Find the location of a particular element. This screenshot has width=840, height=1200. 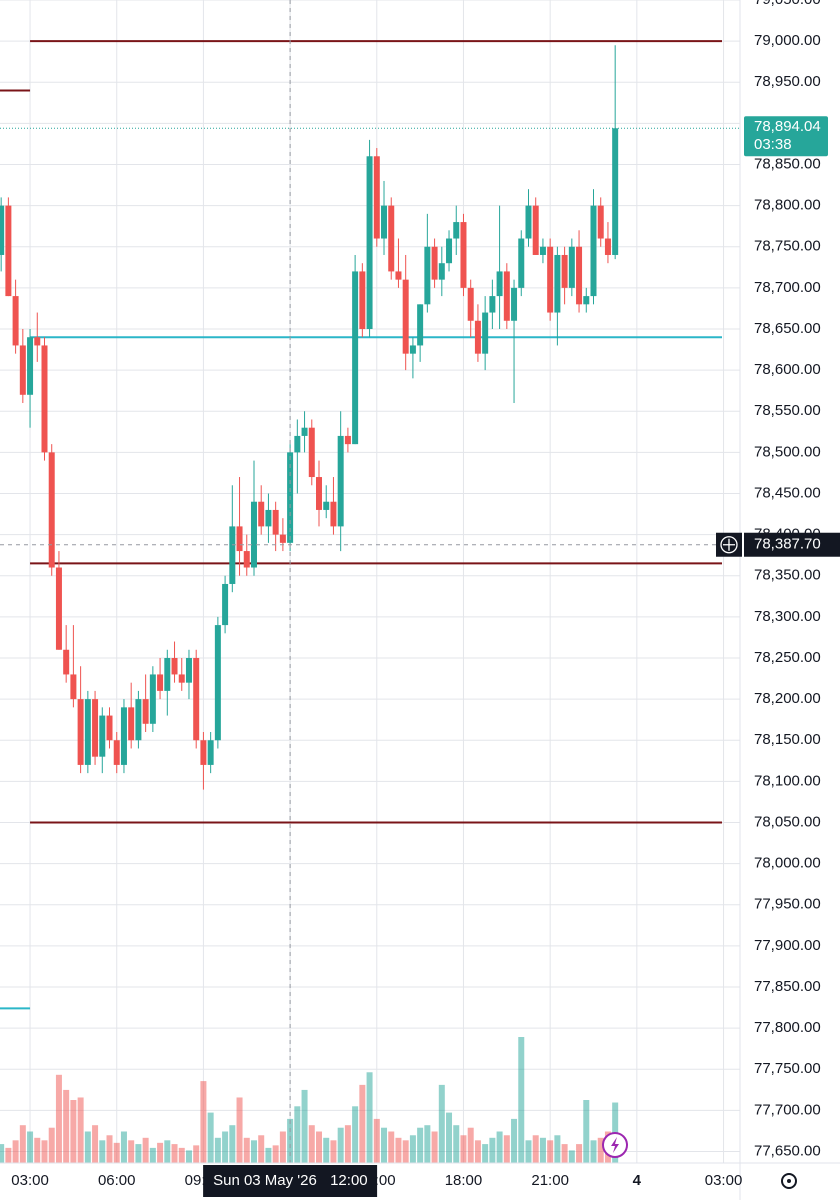

y-tick-label: 78,450.00 is located at coordinates (787, 492).